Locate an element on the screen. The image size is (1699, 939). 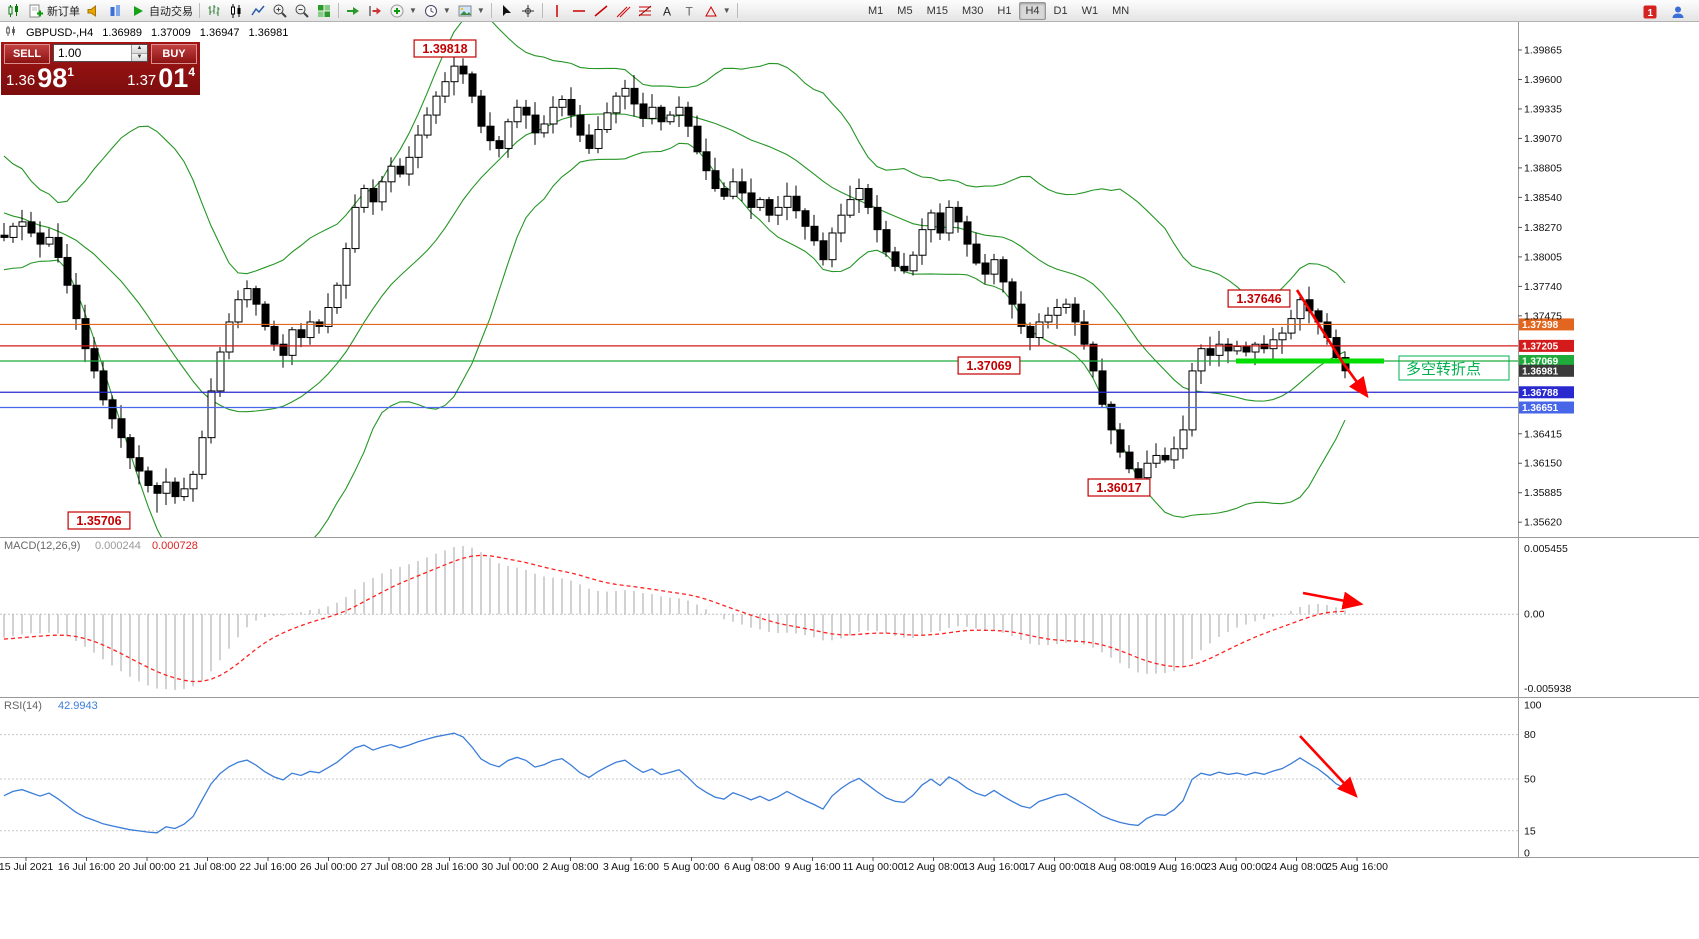
buy-button: BUY is located at coordinates (174, 54).